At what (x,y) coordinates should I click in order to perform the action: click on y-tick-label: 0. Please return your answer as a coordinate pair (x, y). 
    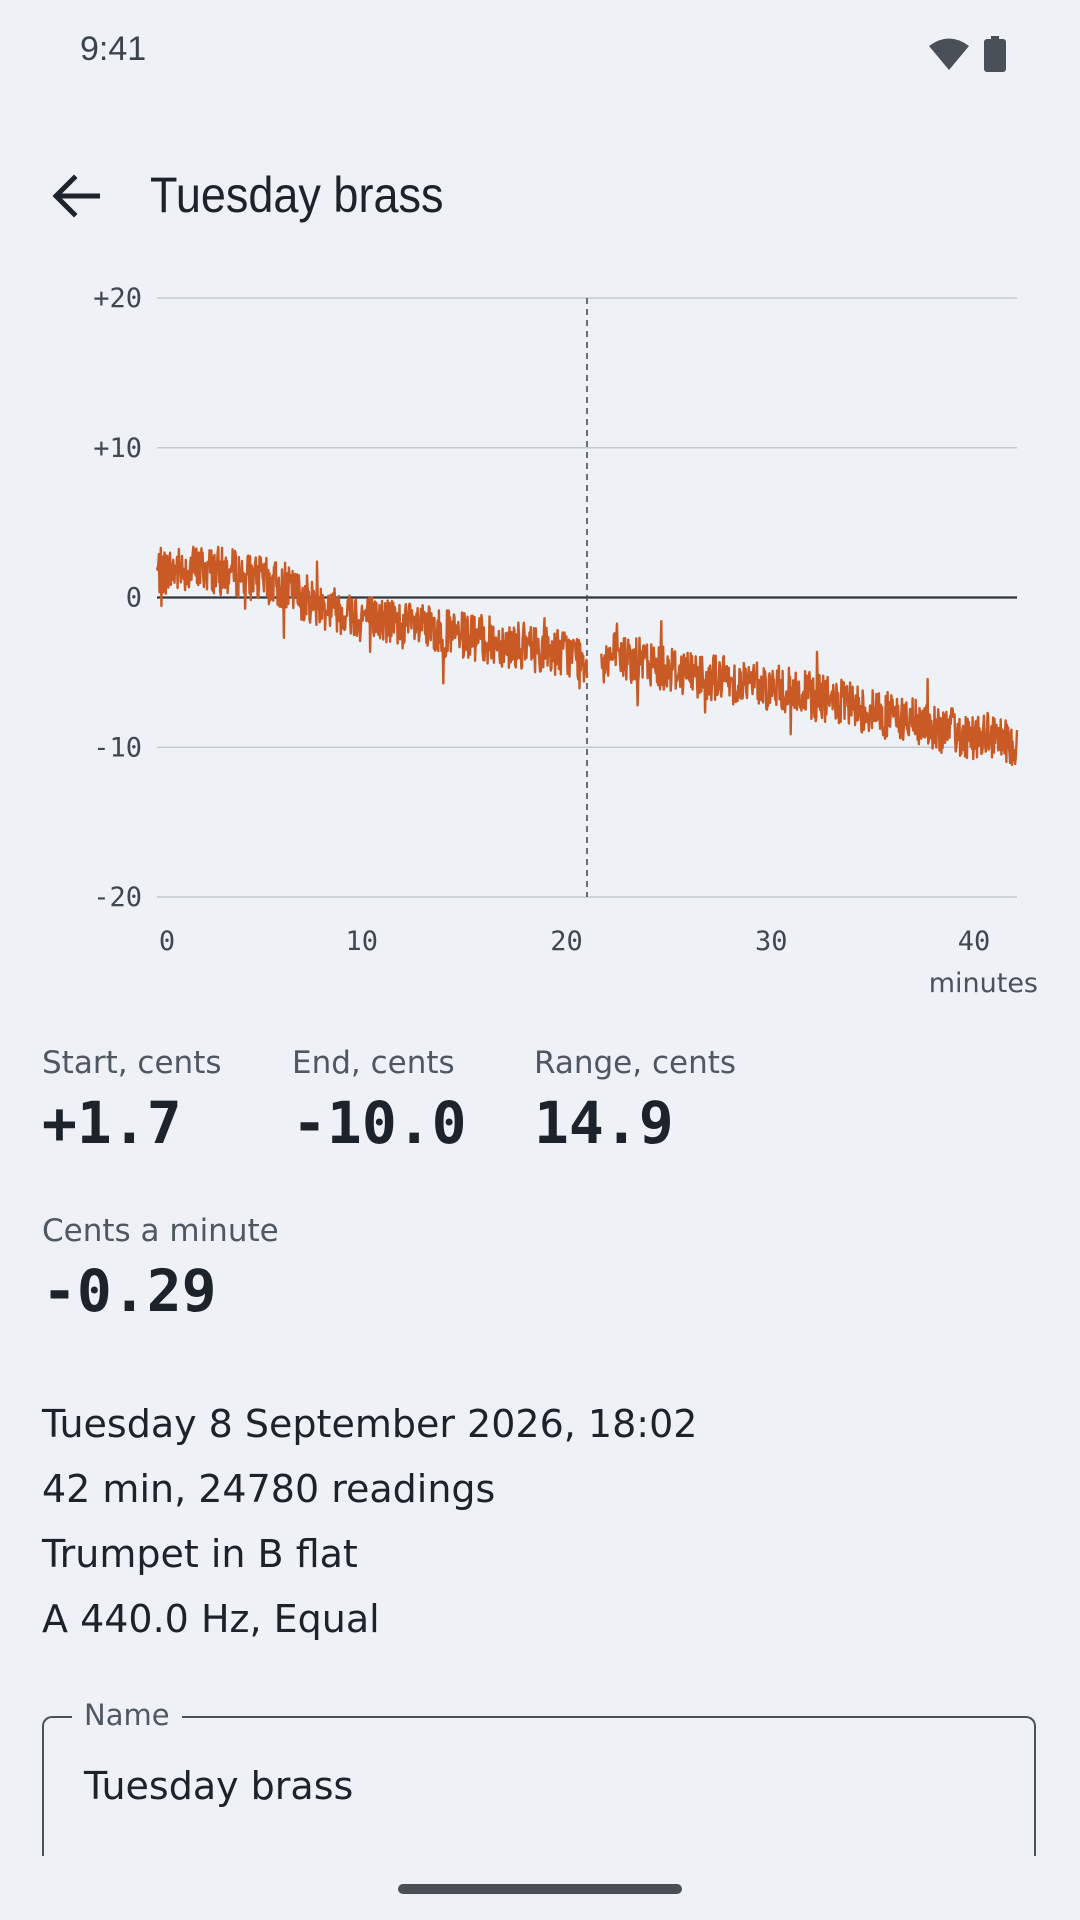
    Looking at the image, I should click on (134, 598).